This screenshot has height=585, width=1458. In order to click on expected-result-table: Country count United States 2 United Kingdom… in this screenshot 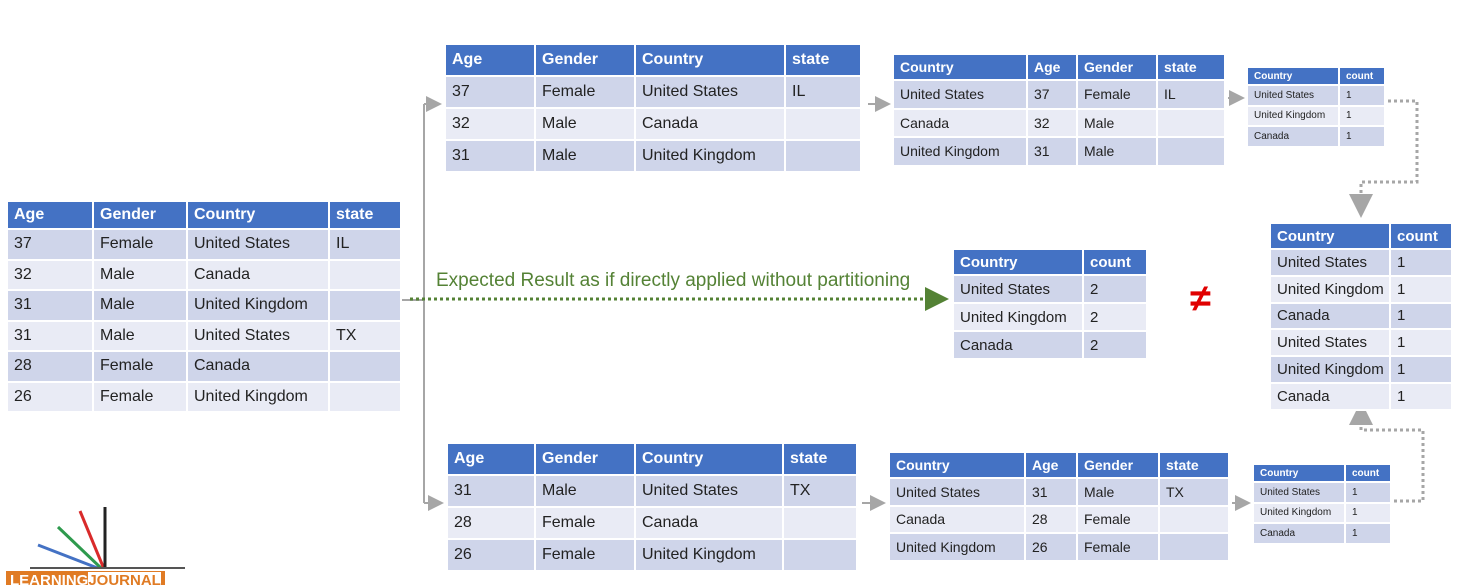, I will do `click(1050, 305)`.